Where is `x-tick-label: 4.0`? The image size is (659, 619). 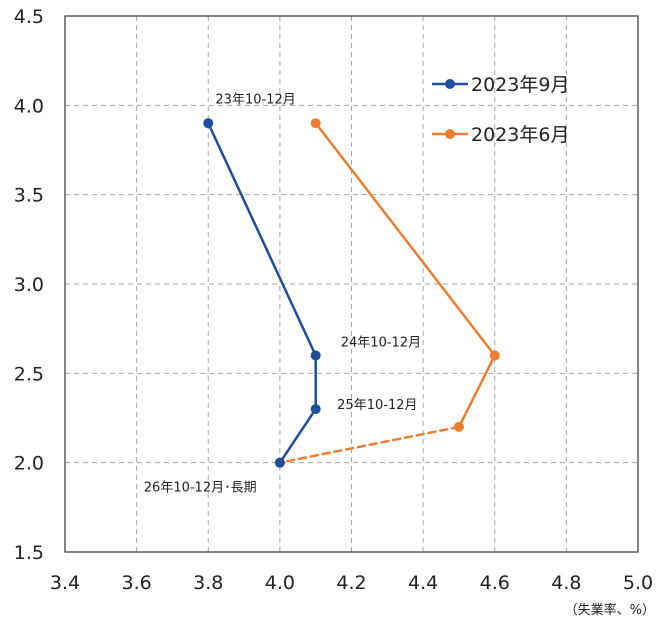
x-tick-label: 4.0 is located at coordinates (280, 583).